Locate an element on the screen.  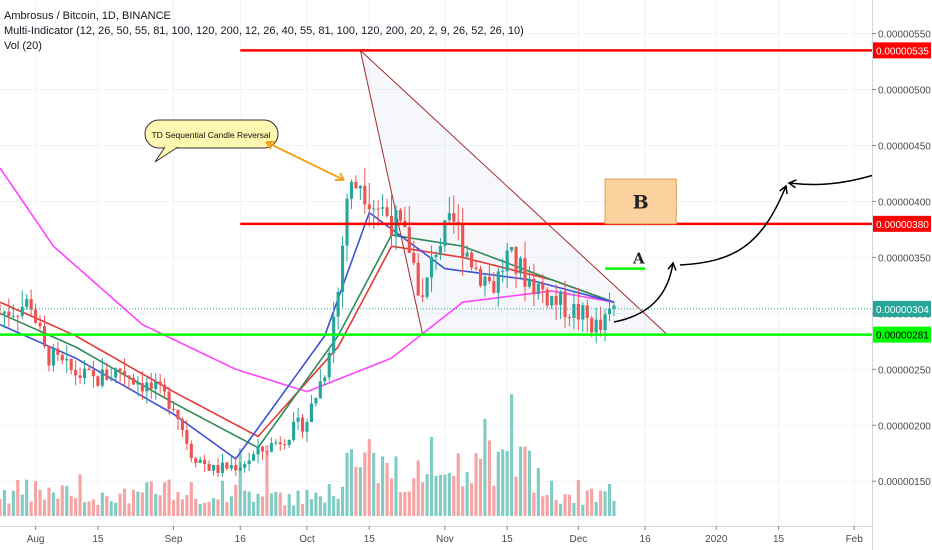
x-tick-label-7: 15 is located at coordinates (508, 539).